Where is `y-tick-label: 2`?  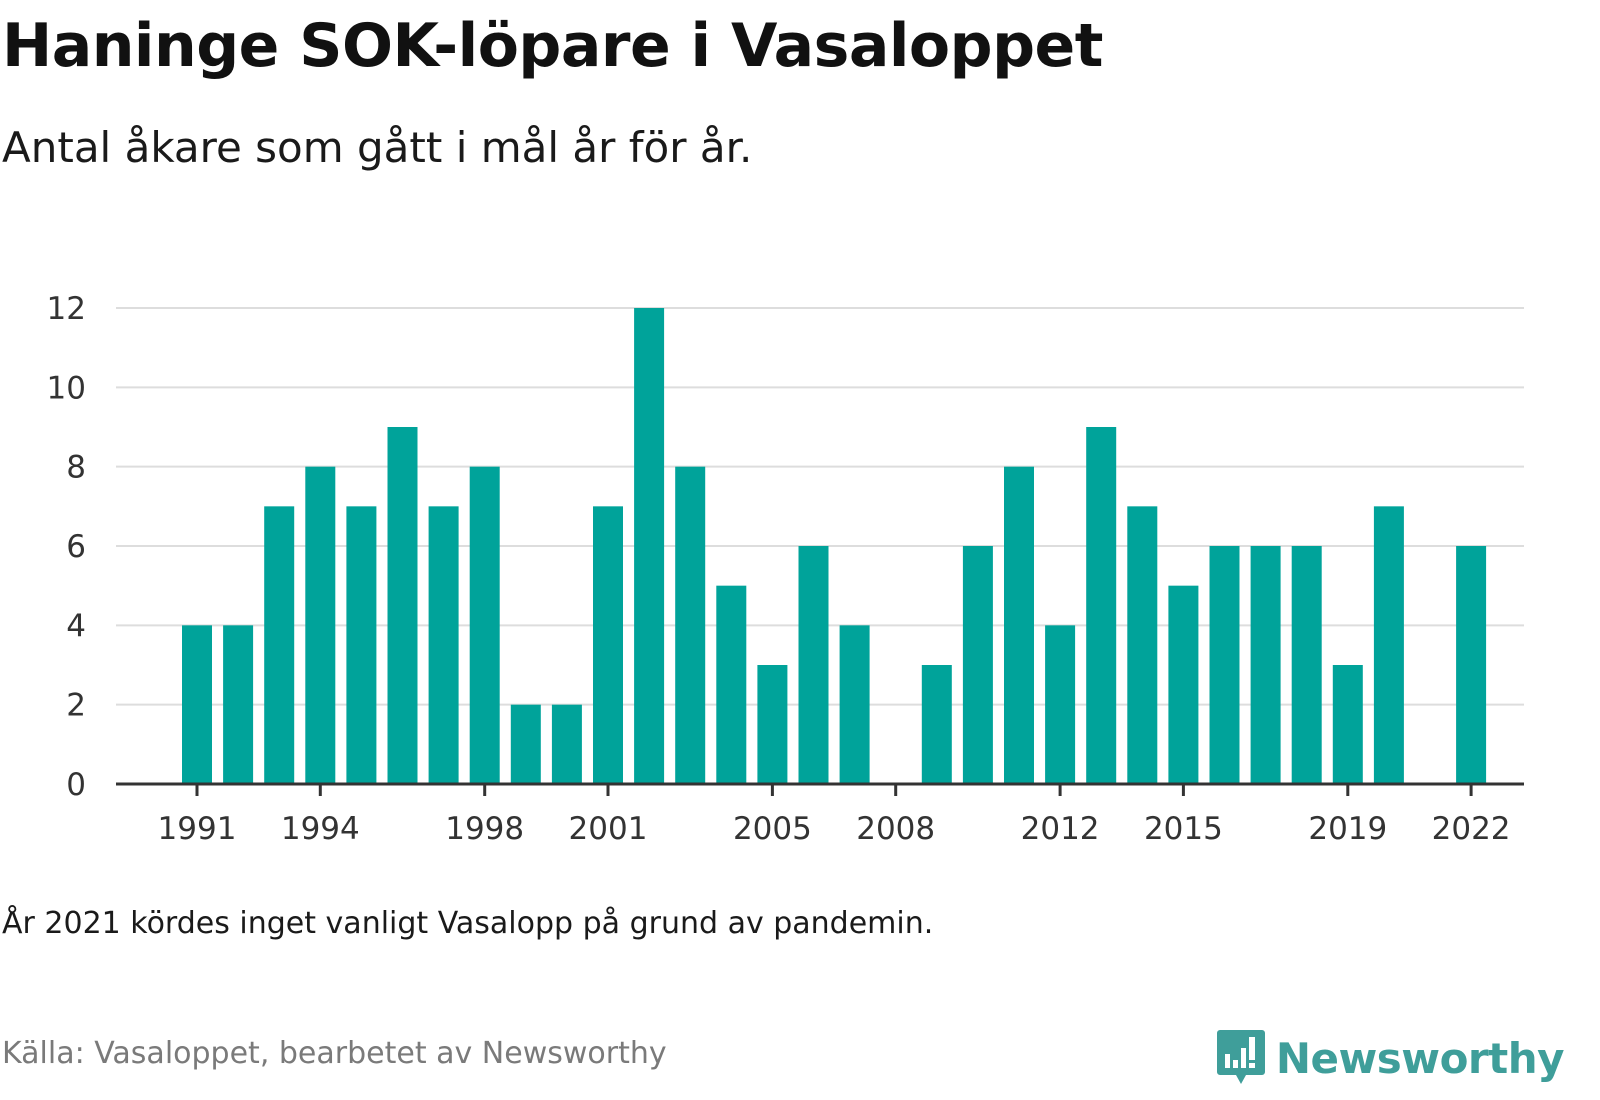 y-tick-label: 2 is located at coordinates (76, 706).